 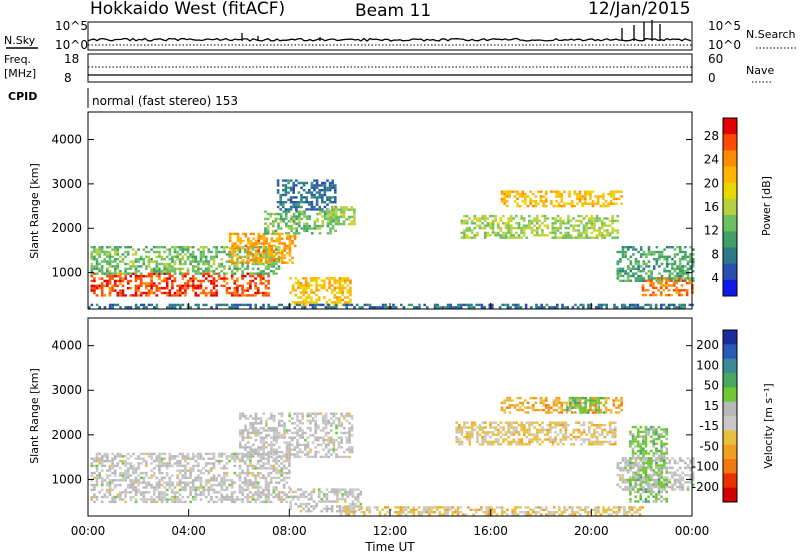 What do you see at coordinates (71, 26) in the screenshot?
I see `noise-left-tick-top: 10^5` at bounding box center [71, 26].